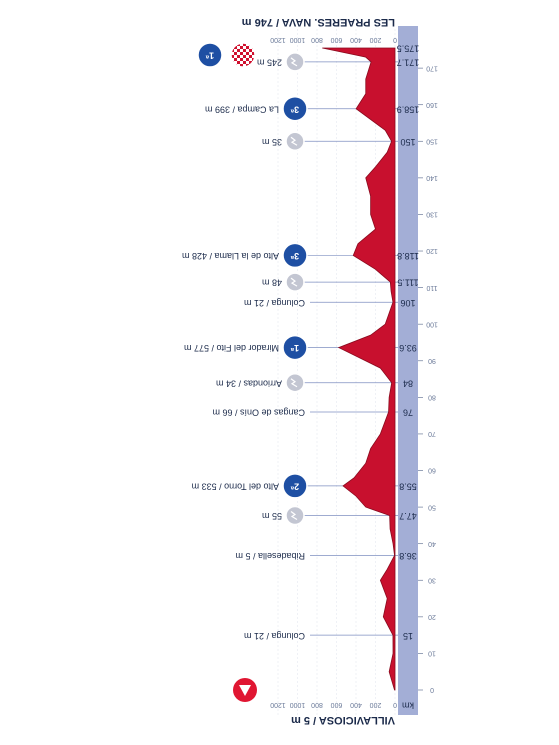 This screenshot has height=745, width=559. Describe the element at coordinates (432, 177) in the screenshot. I see `x-tick-label: 140` at that location.